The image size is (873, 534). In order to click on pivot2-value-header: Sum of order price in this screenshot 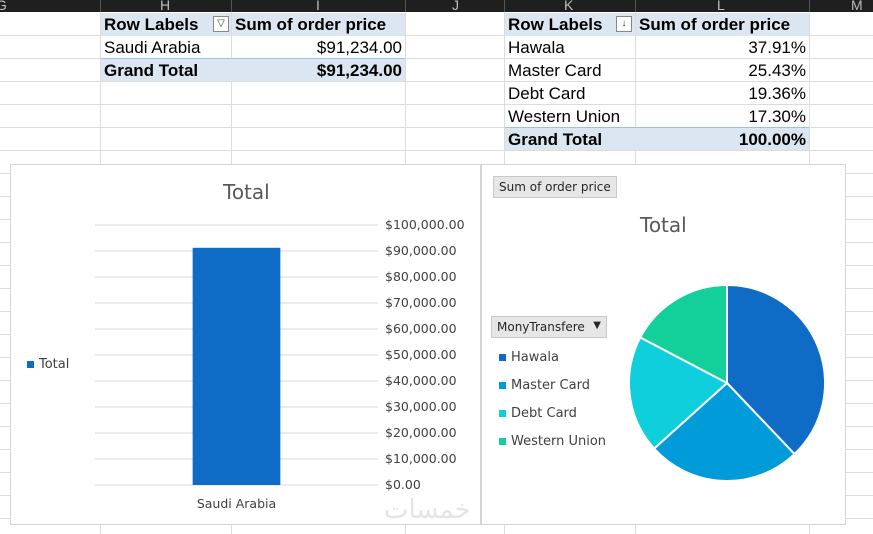, I will do `click(722, 24)`.